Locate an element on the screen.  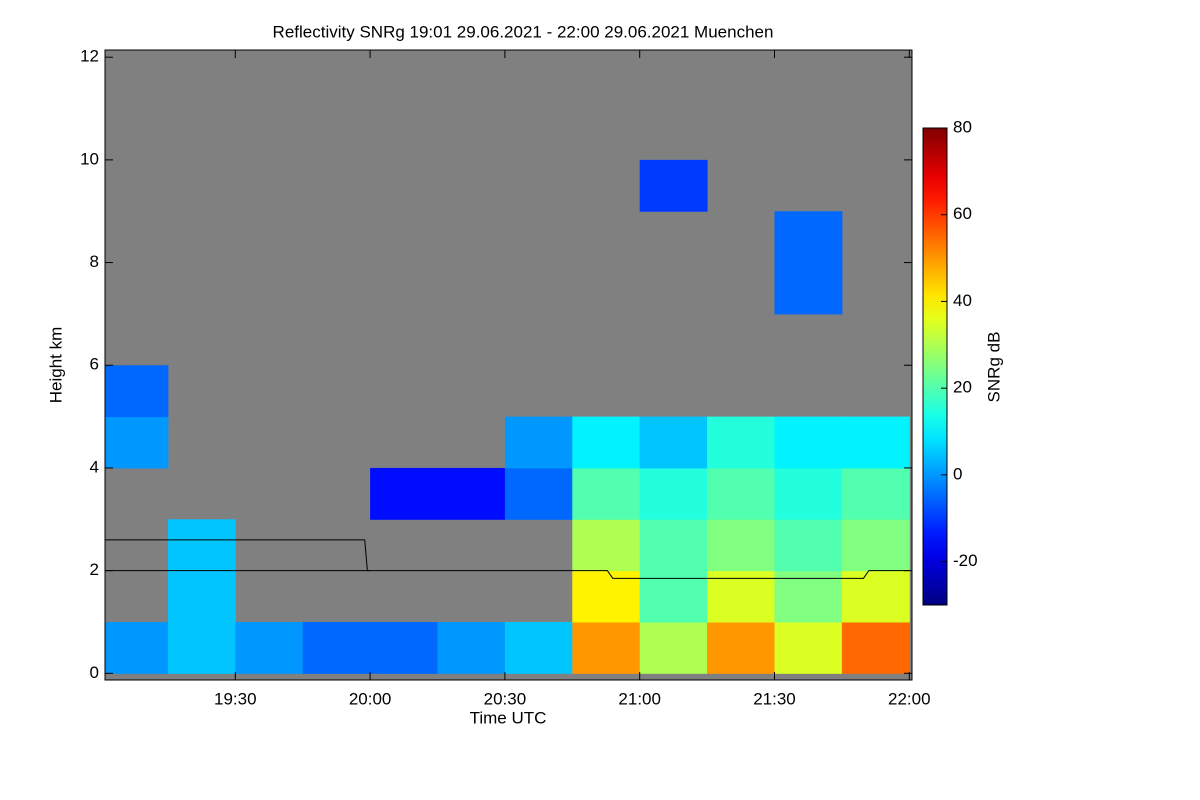
y-tick-label: 10 is located at coordinates (89, 158).